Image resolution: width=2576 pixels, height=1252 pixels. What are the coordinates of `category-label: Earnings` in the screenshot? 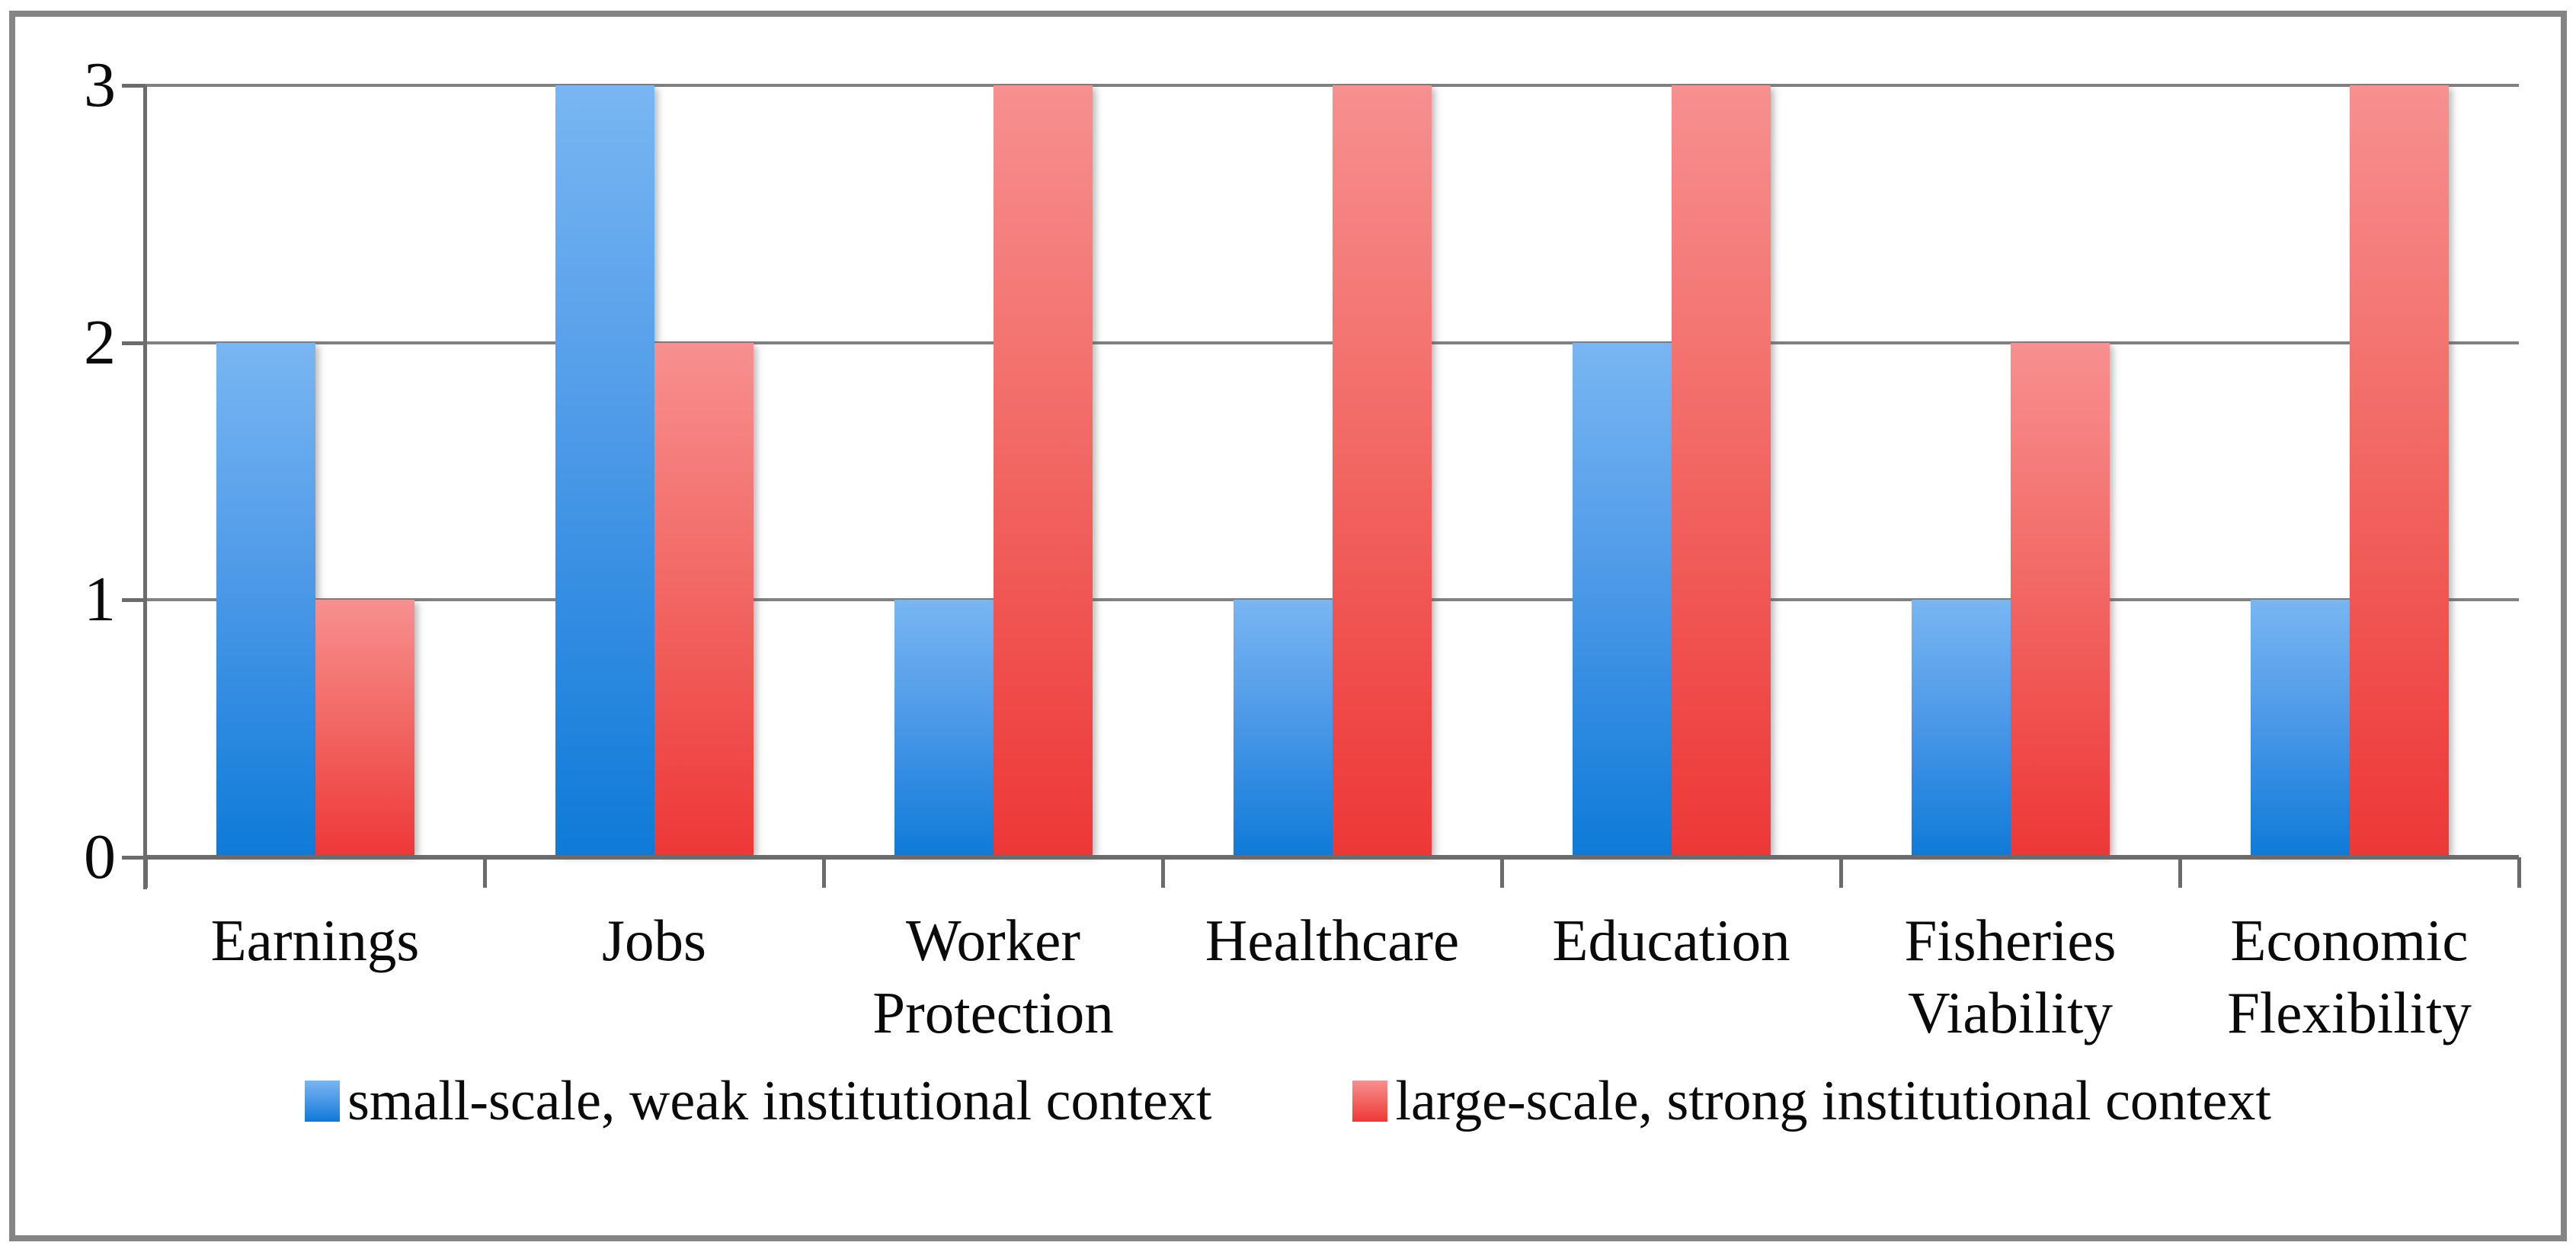 It's located at (315, 940).